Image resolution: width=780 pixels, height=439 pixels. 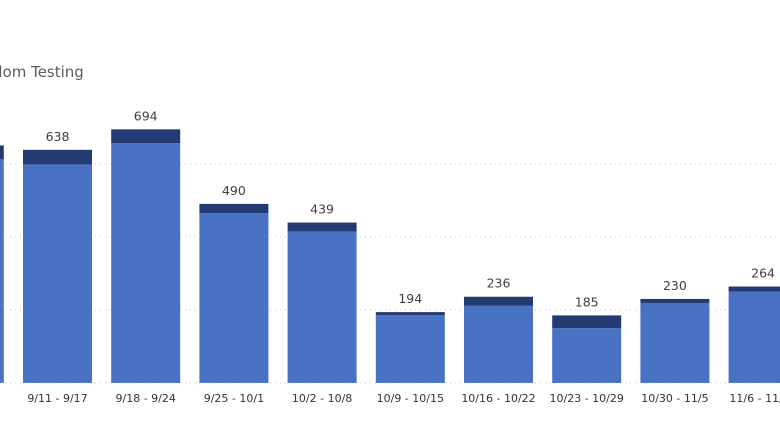 I want to click on x-tick-5: 10/16 - 10/22, so click(x=498, y=398).